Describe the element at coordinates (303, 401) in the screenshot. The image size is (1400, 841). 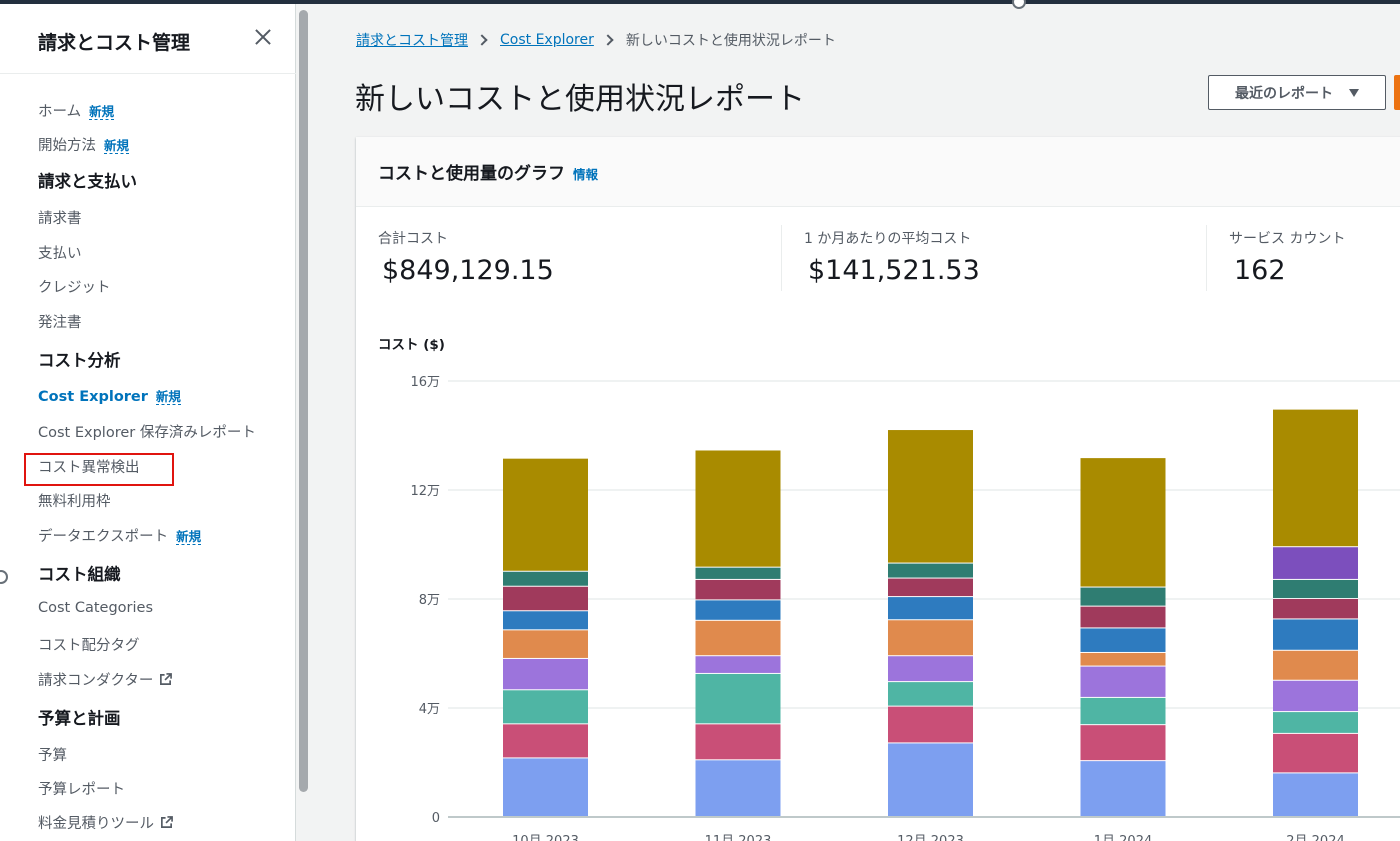
I see `scrollbar-thumb` at that location.